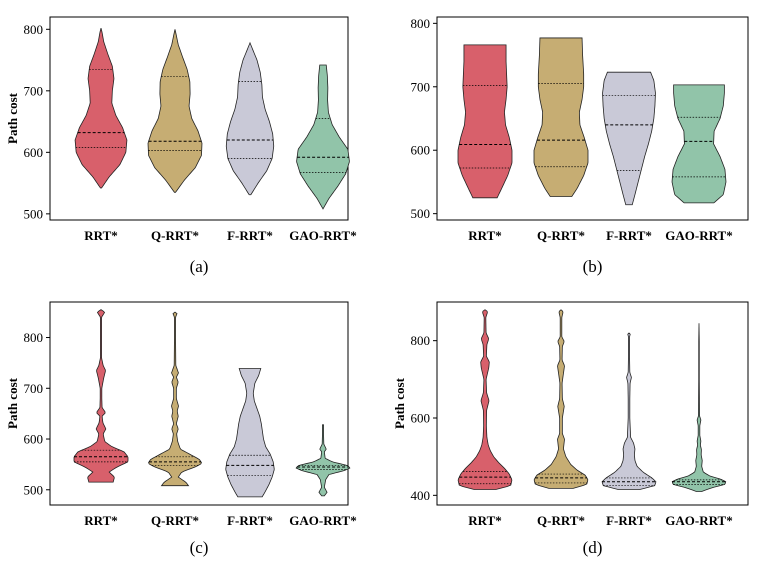  I want to click on panel-caption: (b), so click(593, 266).